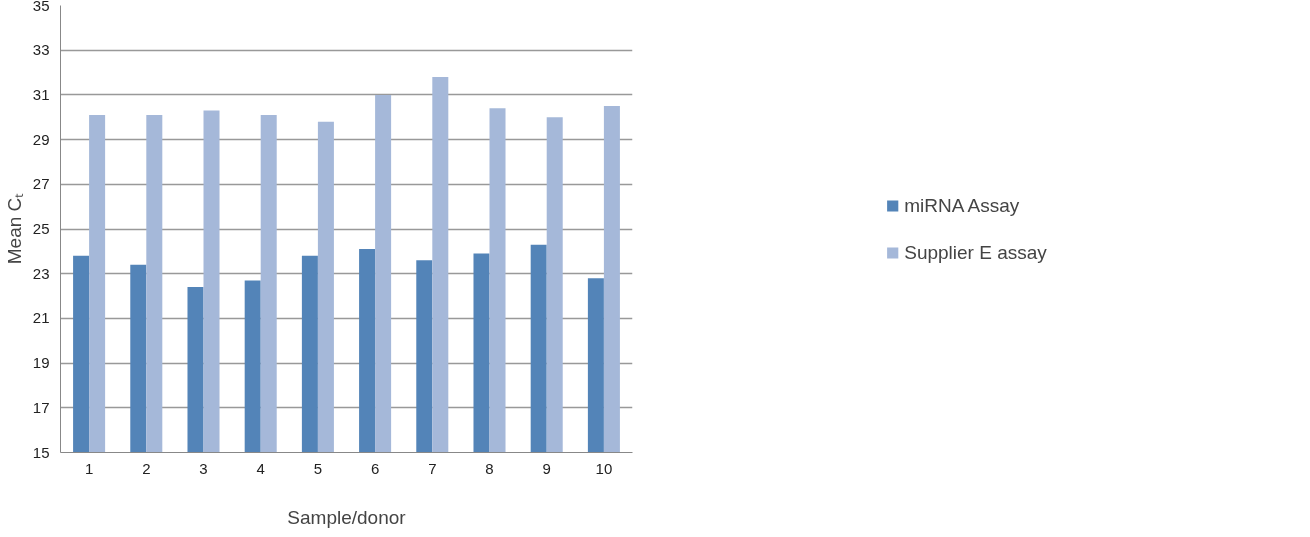 This screenshot has width=1310, height=537. I want to click on y-tick-label: 35, so click(41, 7).